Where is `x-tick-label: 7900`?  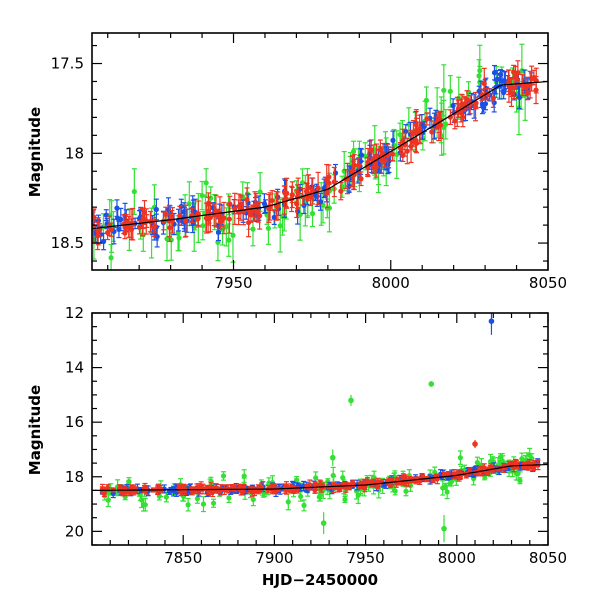 x-tick-label: 7900 is located at coordinates (274, 558).